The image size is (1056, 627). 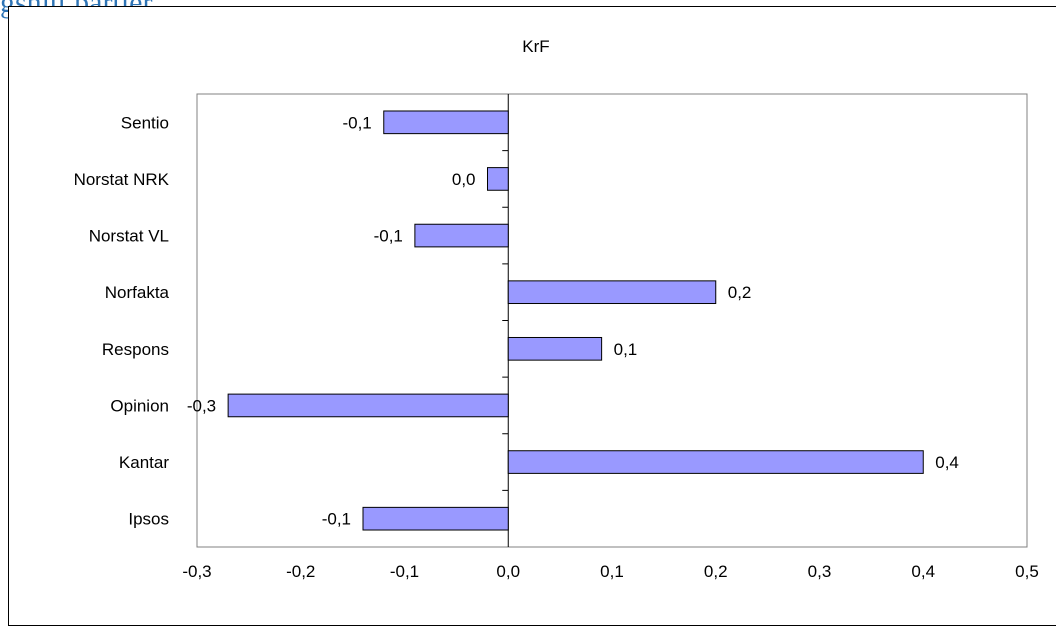 What do you see at coordinates (404, 571) in the screenshot?
I see `x-tick-label: -0,1` at bounding box center [404, 571].